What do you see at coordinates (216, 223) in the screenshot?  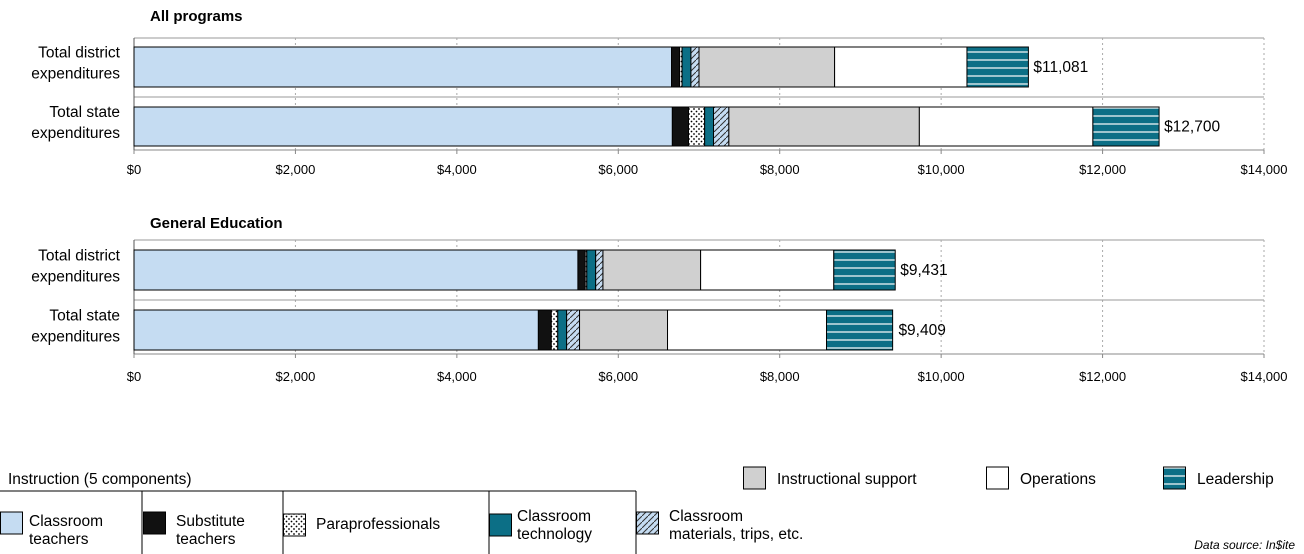 I see `chart-title: General Education` at bounding box center [216, 223].